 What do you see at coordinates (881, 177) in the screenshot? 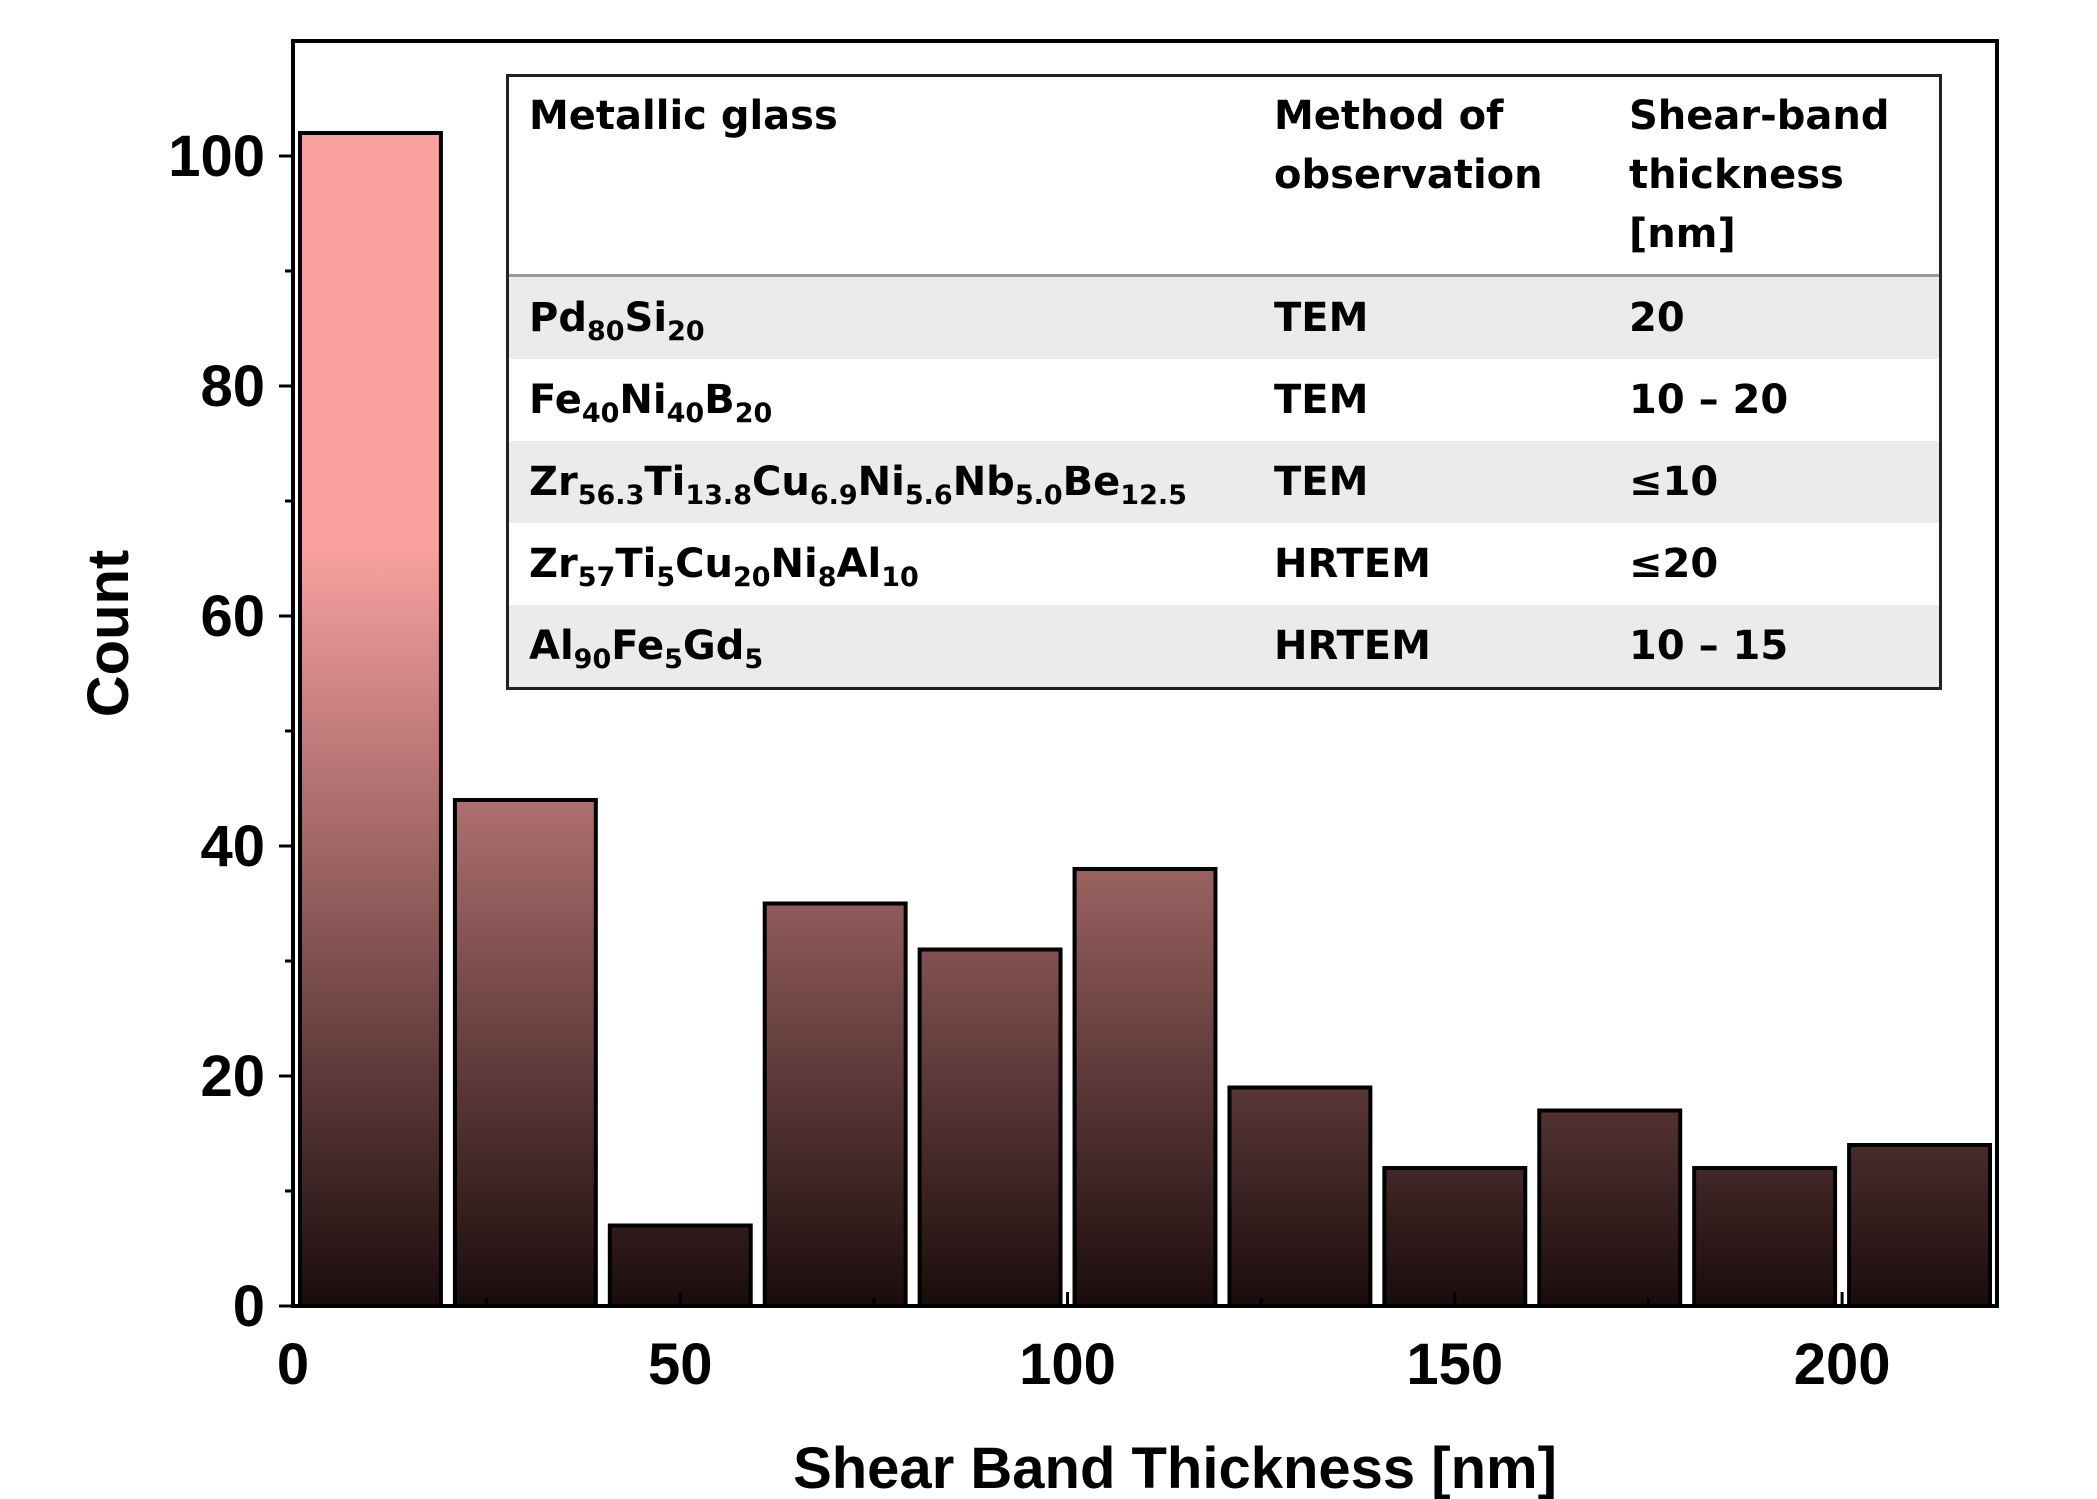
I see `header-metallic-glass: Metallic glass` at bounding box center [881, 177].